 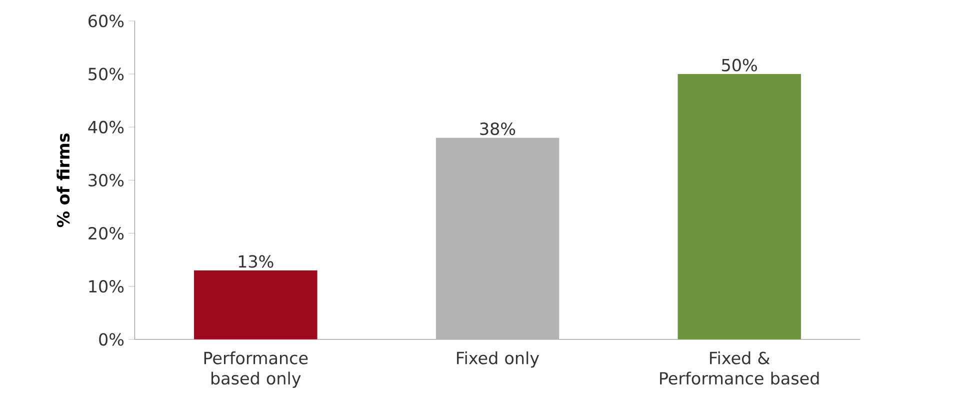 What do you see at coordinates (111, 339) in the screenshot?
I see `y-tick-label: 0%` at bounding box center [111, 339].